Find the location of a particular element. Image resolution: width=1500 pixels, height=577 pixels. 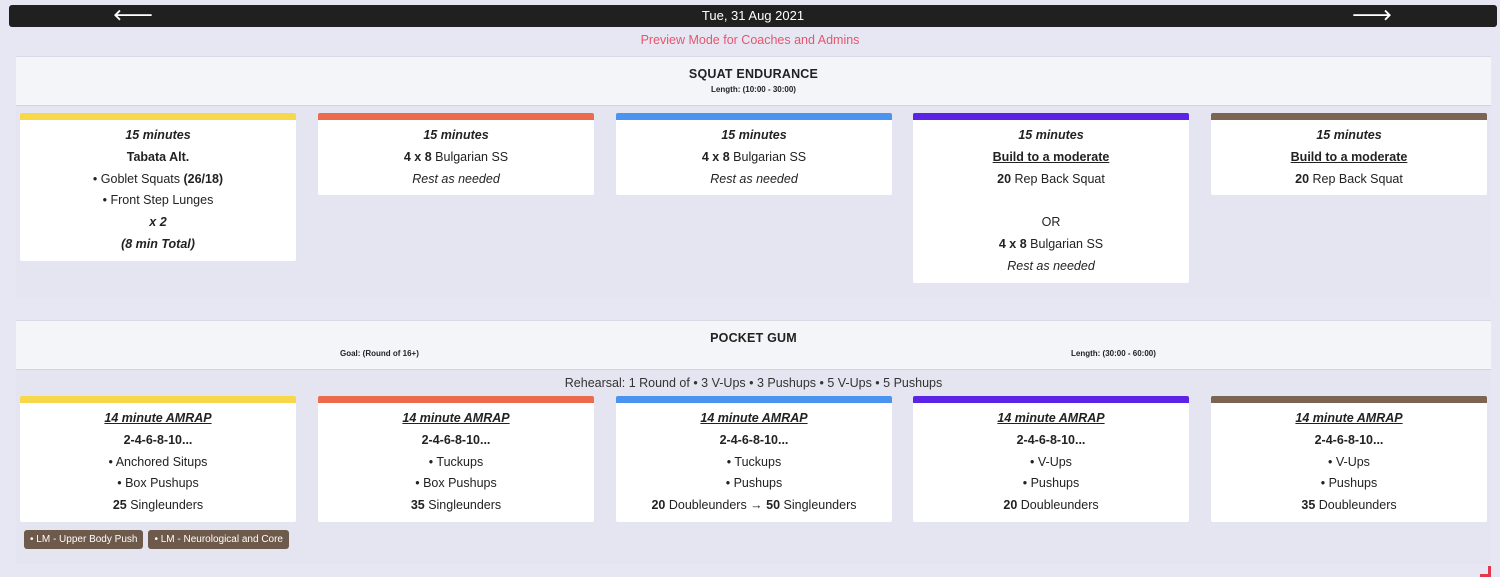

previous-day-arrow-icon: 🡐 is located at coordinates (133, 15).